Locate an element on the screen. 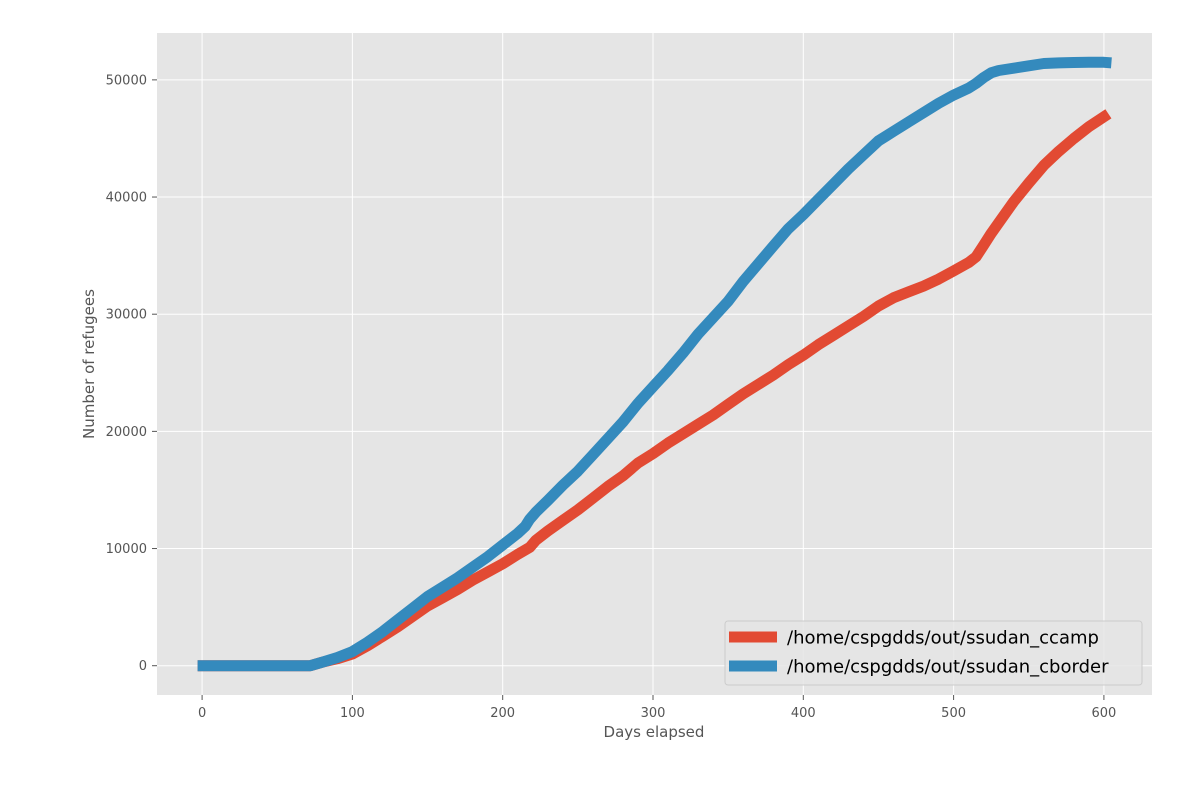 This screenshot has height=804, width=1200. legend-box is located at coordinates (933, 653).